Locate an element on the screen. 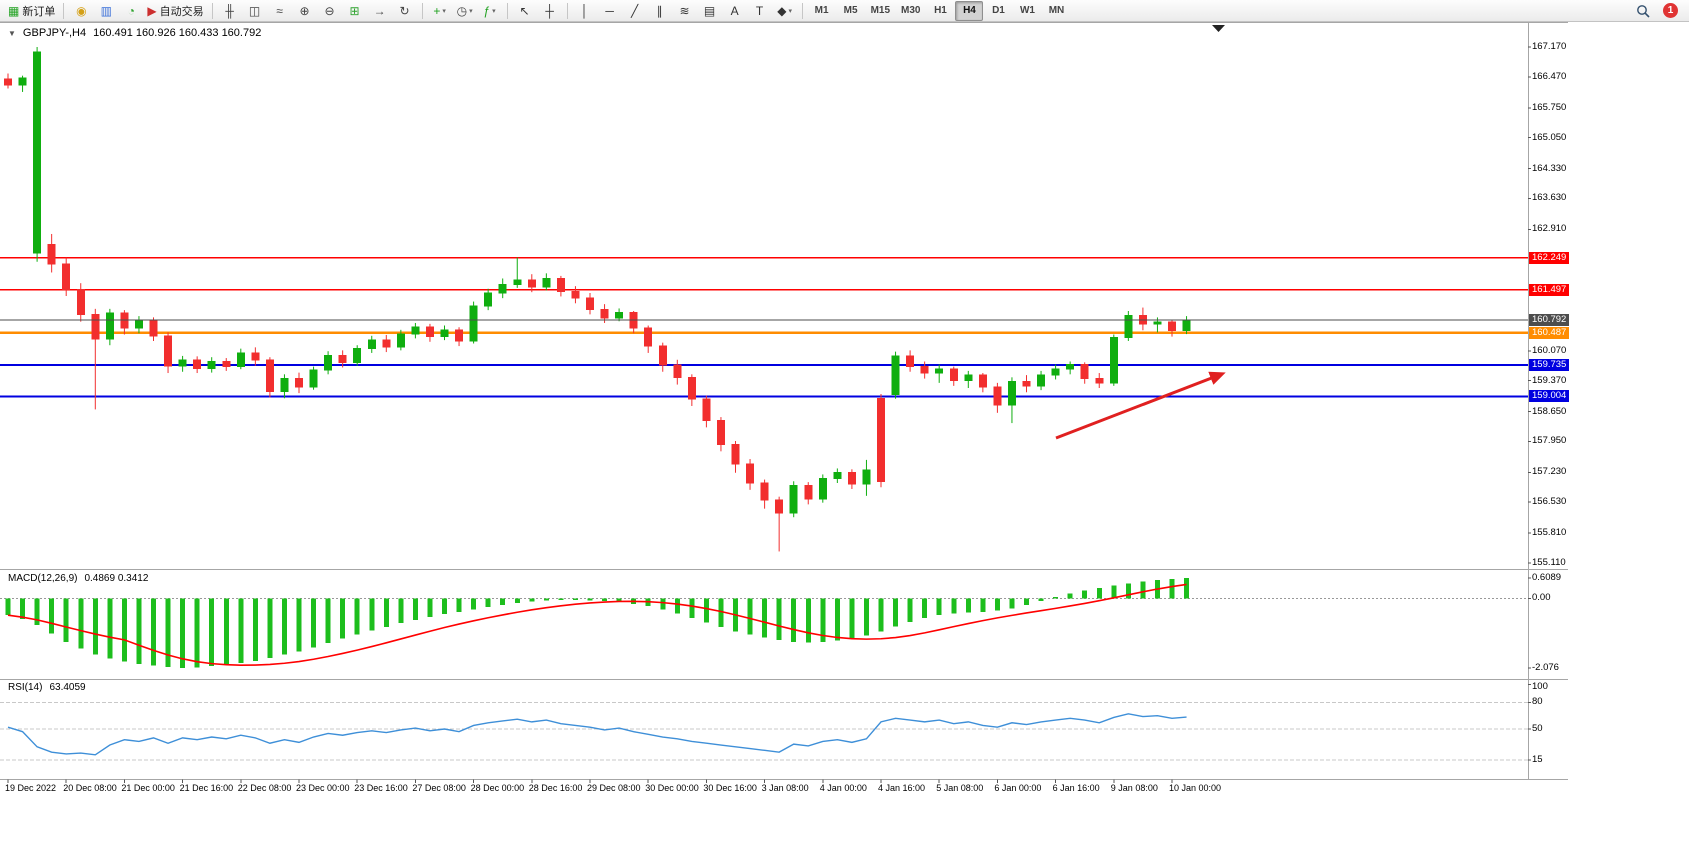 The width and height of the screenshot is (1689, 861). timeframe-h1-button: H1 is located at coordinates (940, 10).